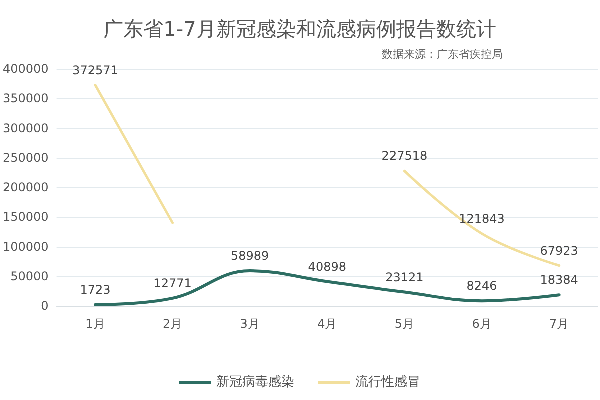  Describe the element at coordinates (559, 251) in the screenshot. I see `data-label: 67923` at that location.